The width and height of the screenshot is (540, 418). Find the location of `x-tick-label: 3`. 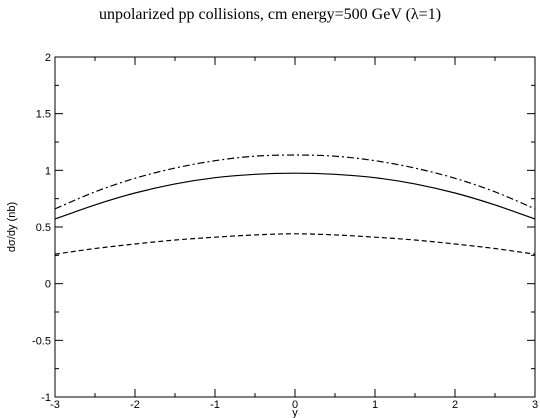

x-tick-label: 3 is located at coordinates (535, 405).